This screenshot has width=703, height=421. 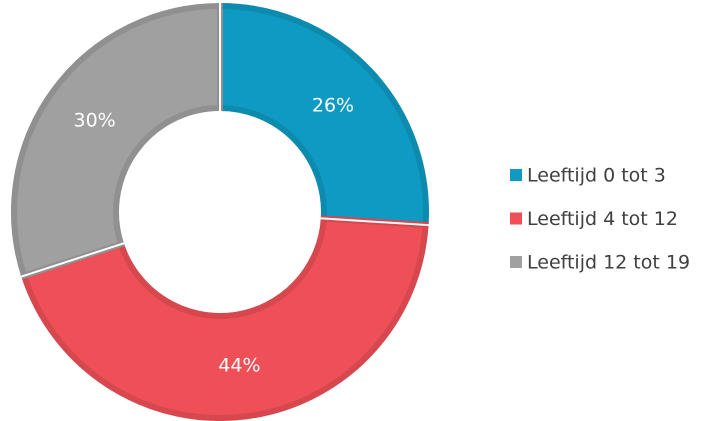 I want to click on data-label: 26%, so click(x=333, y=105).